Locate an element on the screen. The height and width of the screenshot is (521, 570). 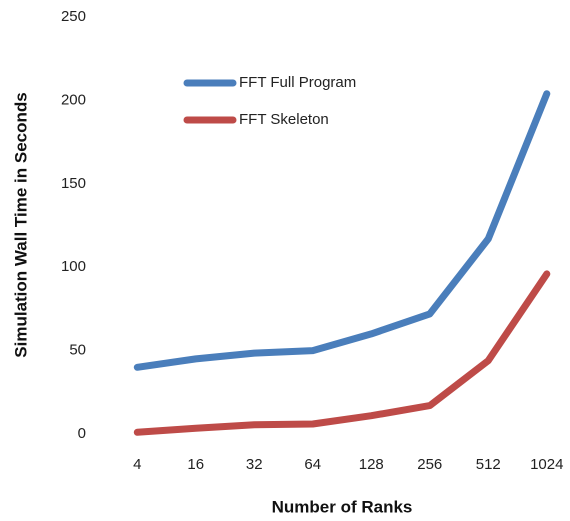
y-tick-label: 100 is located at coordinates (73, 266).